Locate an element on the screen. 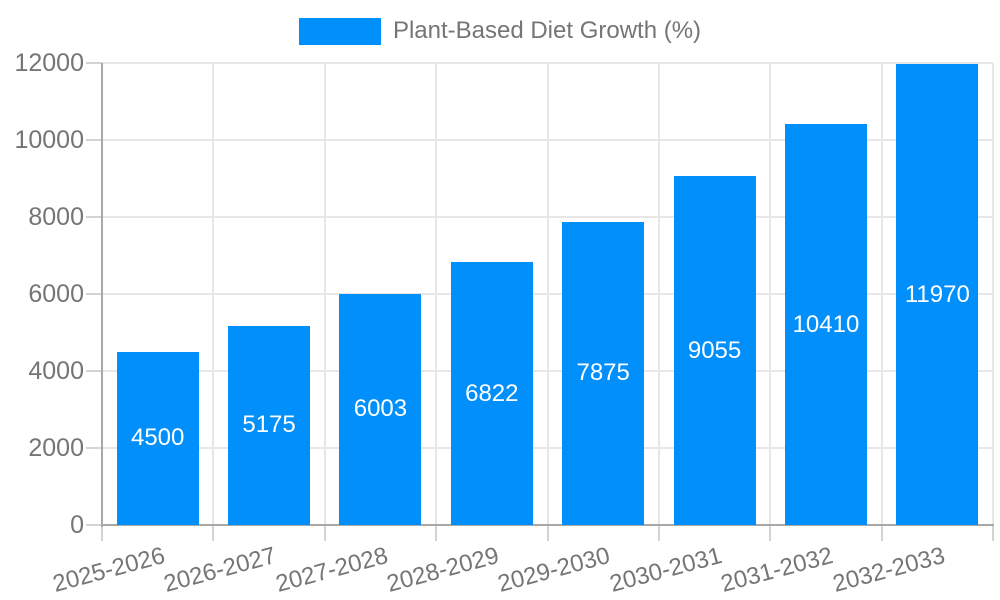 Image resolution: width=1000 pixels, height=600 pixels. x-axis-label-2031-2032: 2031-2032 is located at coordinates (777, 570).